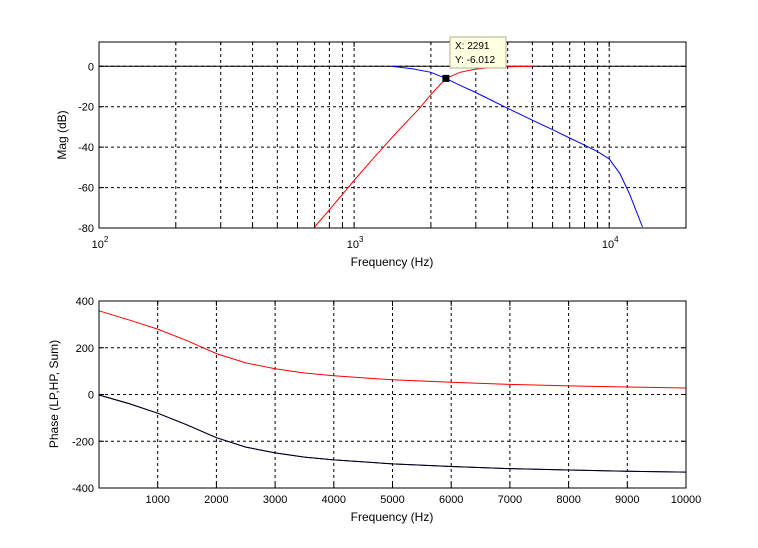 The width and height of the screenshot is (758, 548). Describe the element at coordinates (54, 394) in the screenshot. I see `phase-y-axis-label: Phase (LP,HP, Sum)` at that location.